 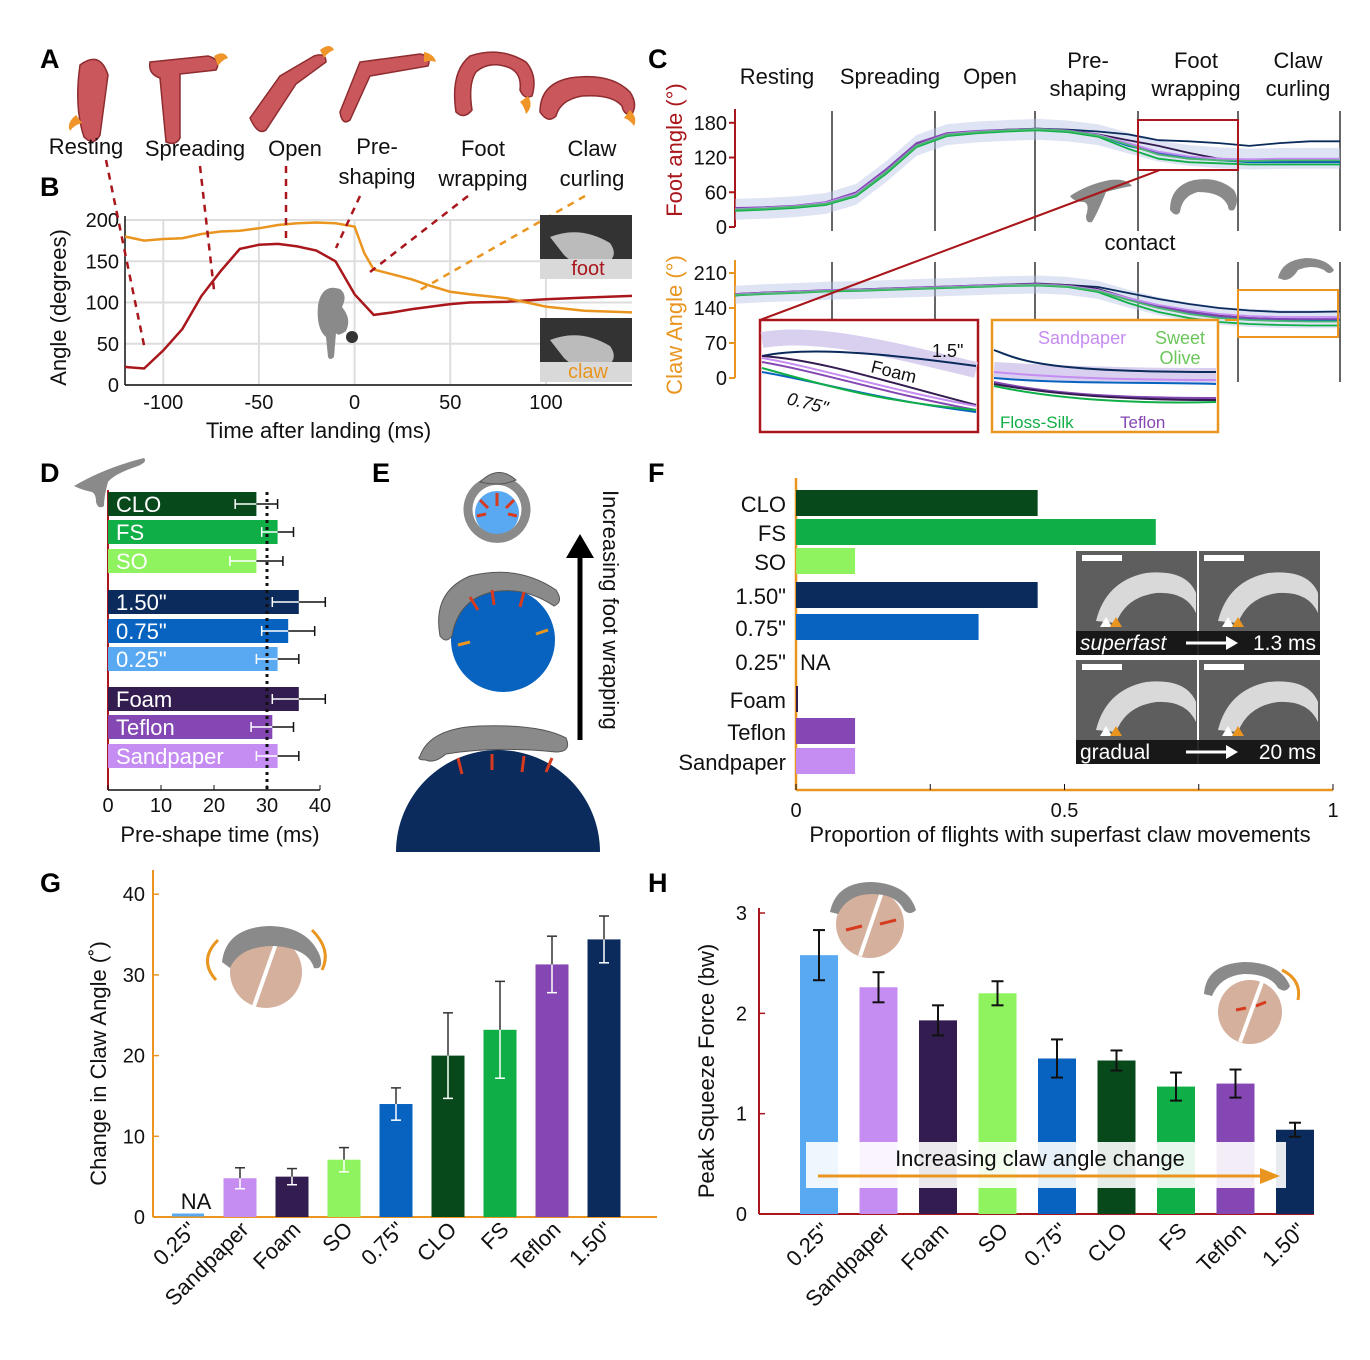 I want to click on y-tick-label: 100, so click(x=102, y=304).